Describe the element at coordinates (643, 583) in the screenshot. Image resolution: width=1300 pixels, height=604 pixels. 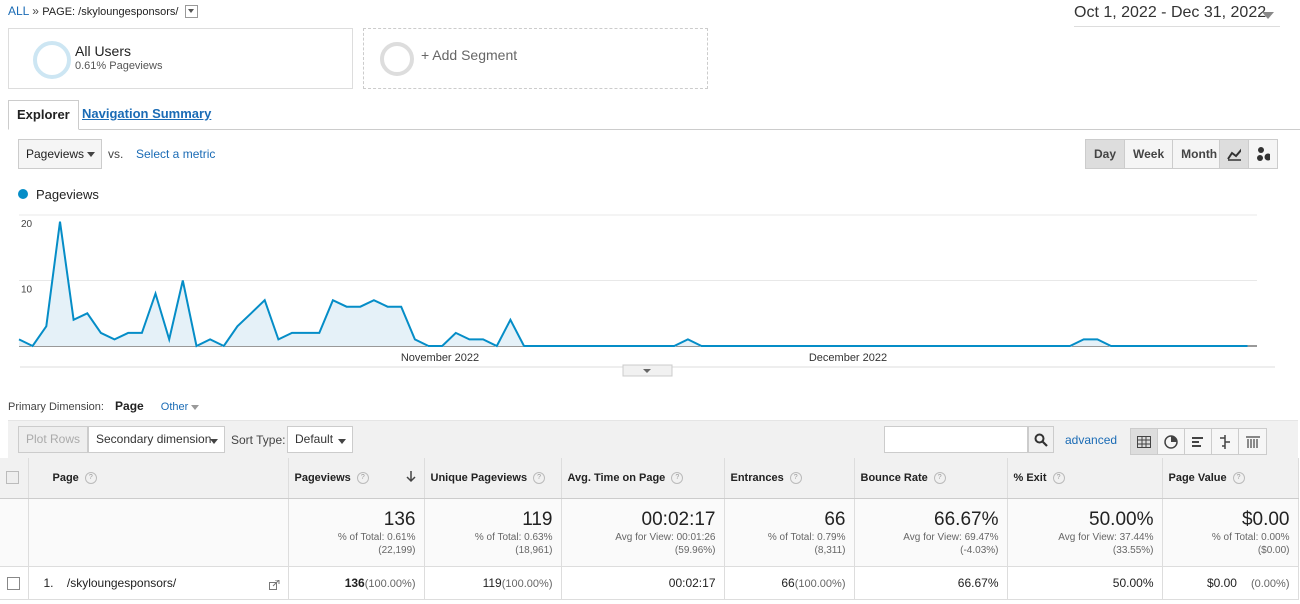
I see `row-avg-time: 00:02:17` at that location.